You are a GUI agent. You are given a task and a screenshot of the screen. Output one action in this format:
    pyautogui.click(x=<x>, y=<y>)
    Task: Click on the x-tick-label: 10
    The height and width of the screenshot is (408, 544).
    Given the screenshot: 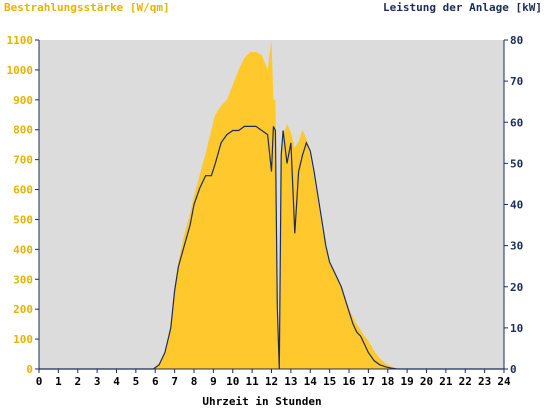 What is the action you would take?
    pyautogui.click(x=232, y=381)
    